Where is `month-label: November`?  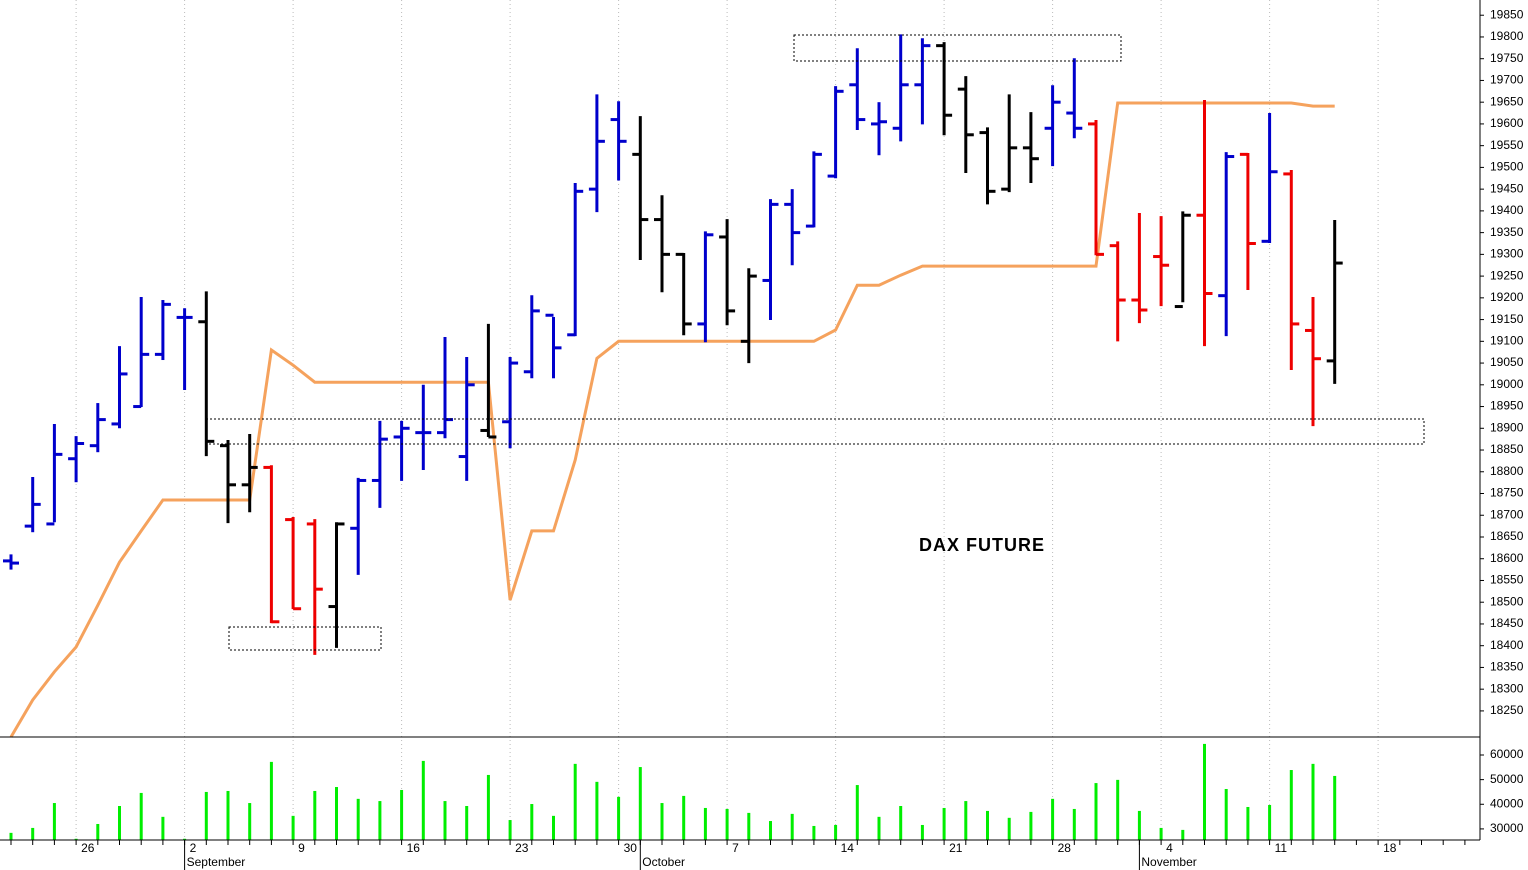
month-label: November is located at coordinates (1168, 862).